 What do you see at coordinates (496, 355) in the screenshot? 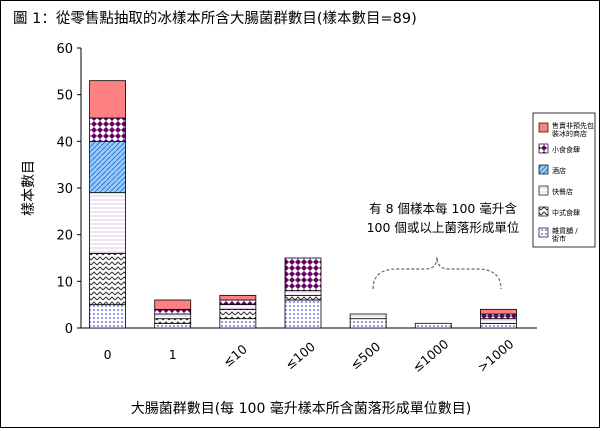
I see `x-tick-label: >1000` at bounding box center [496, 355].